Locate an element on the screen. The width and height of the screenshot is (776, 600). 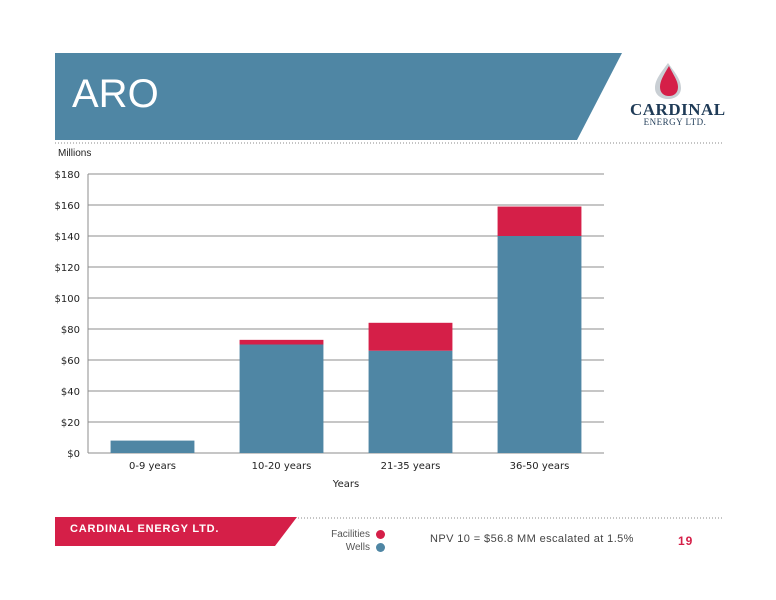
brand-subtitle: ENERGY LTD. is located at coordinates (675, 122).